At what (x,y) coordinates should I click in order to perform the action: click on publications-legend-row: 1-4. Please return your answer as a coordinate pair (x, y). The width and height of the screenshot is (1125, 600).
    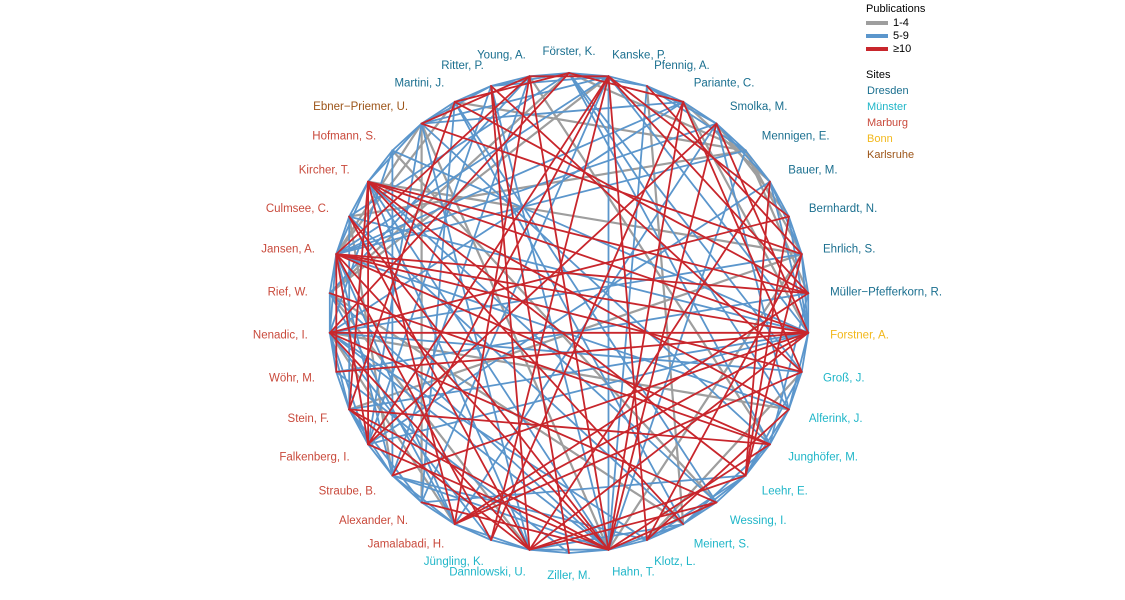
    Looking at the image, I should click on (895, 22).